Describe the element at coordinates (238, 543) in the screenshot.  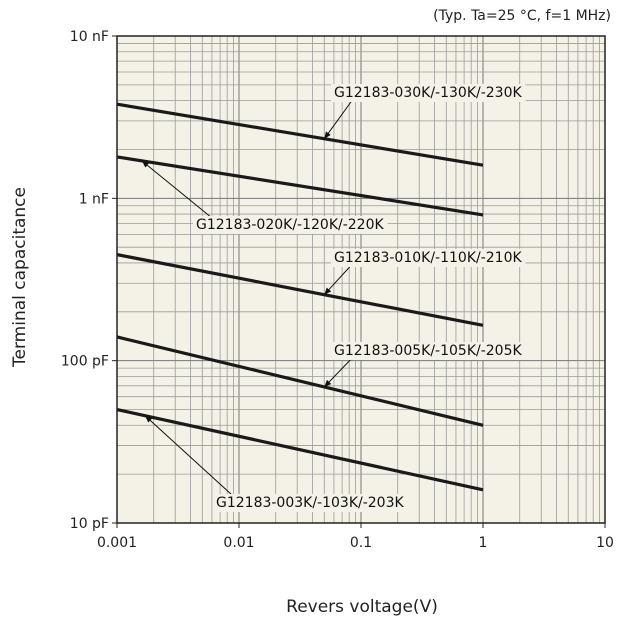
I see `x-tick-label: 0.01` at that location.